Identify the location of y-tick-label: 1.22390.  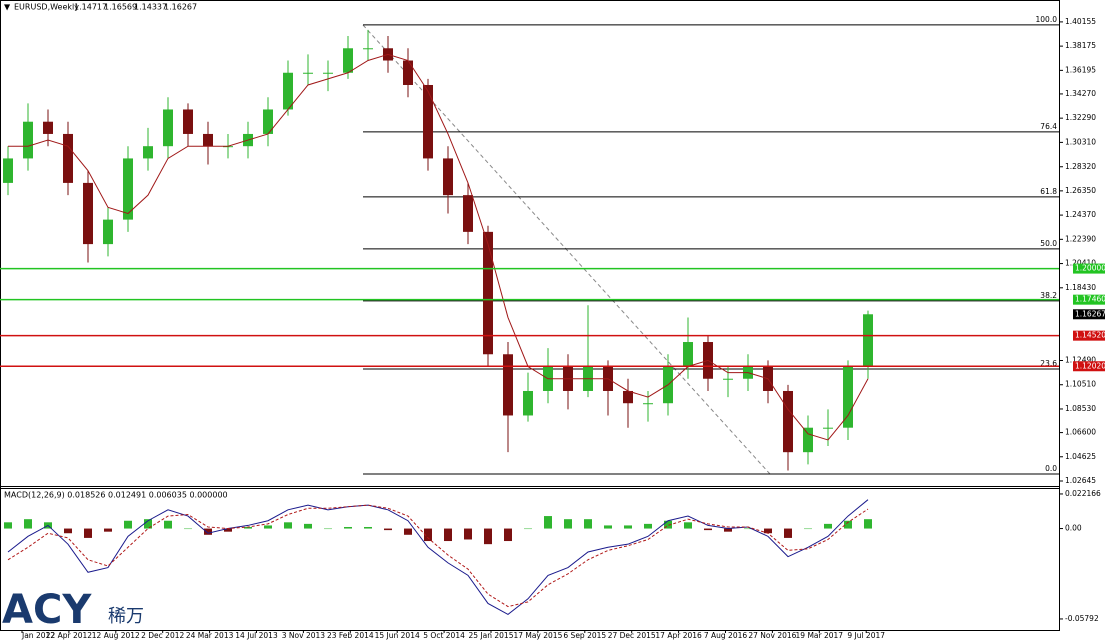
(1080, 238).